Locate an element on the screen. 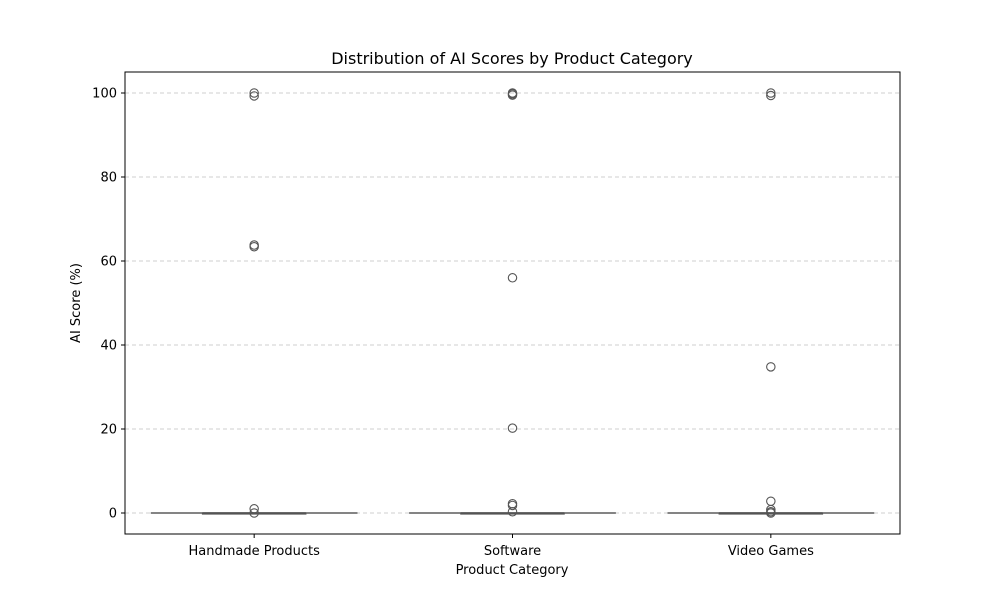 This screenshot has width=1000, height=600. y-tick-label: 0 is located at coordinates (113, 514).